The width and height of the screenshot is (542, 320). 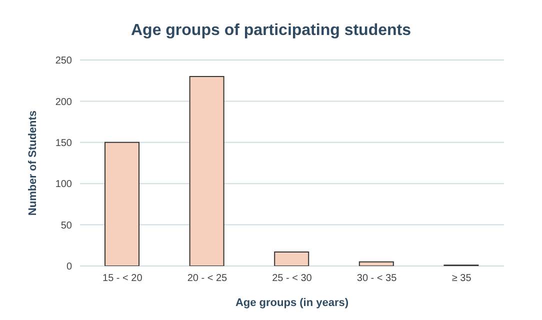 I want to click on y-tick-label: 200, so click(x=63, y=102).